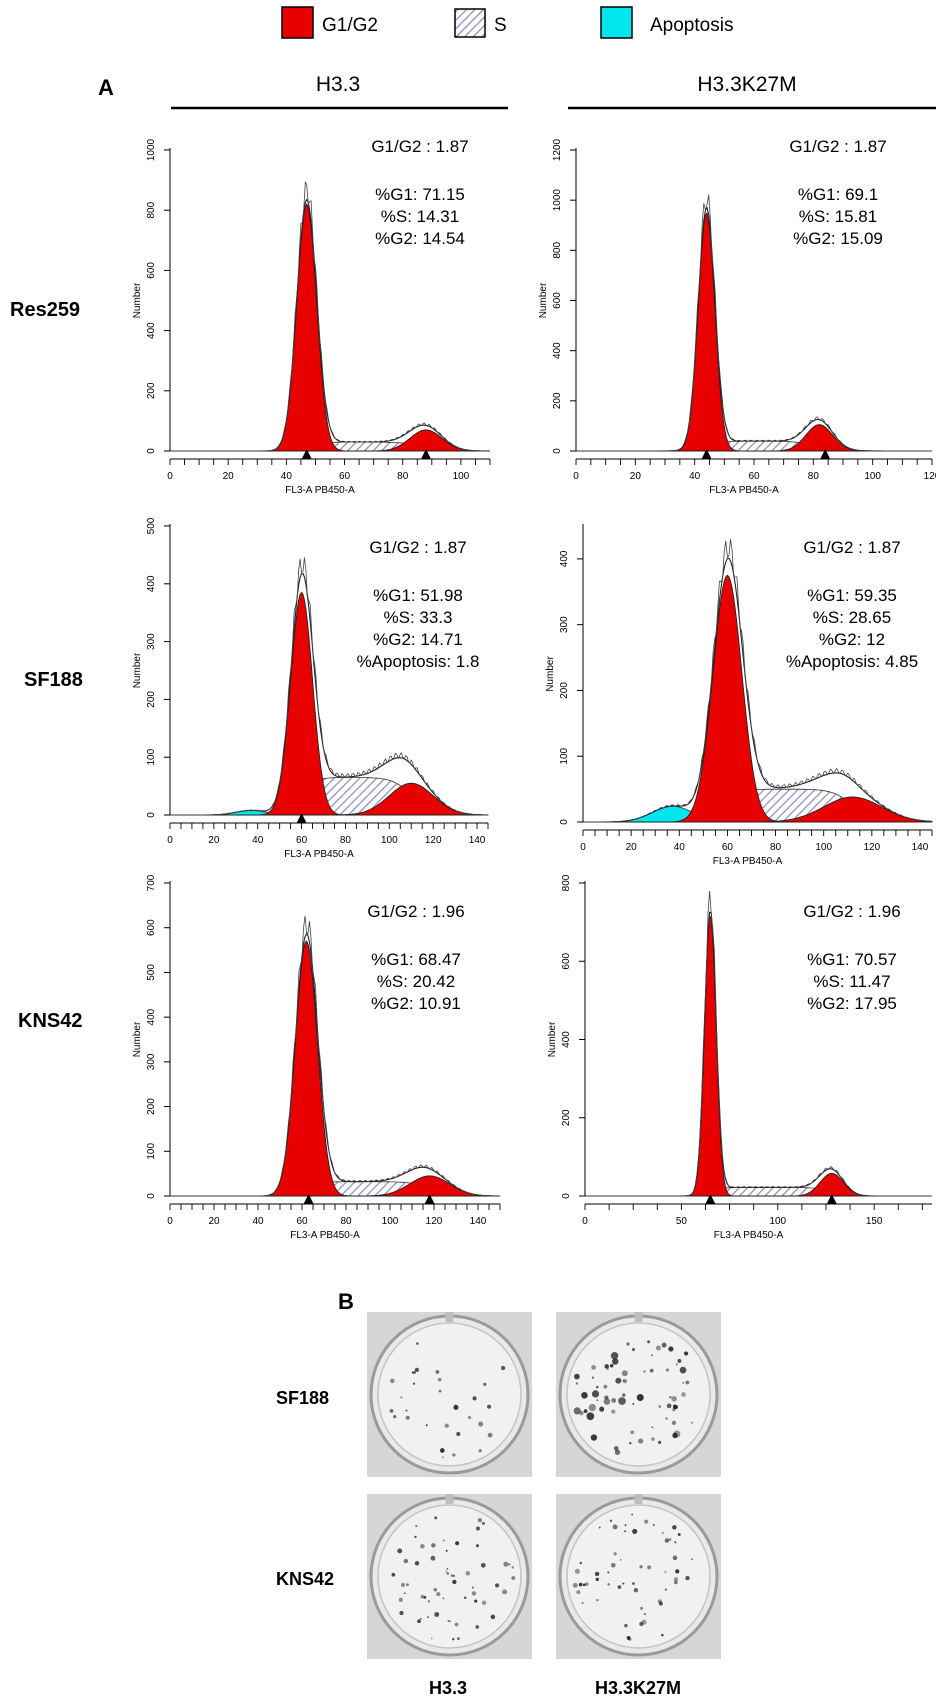 This screenshot has width=936, height=1697. What do you see at coordinates (851, 547) in the screenshot?
I see `ratio-annotation: G1/G2 : 1.87` at bounding box center [851, 547].